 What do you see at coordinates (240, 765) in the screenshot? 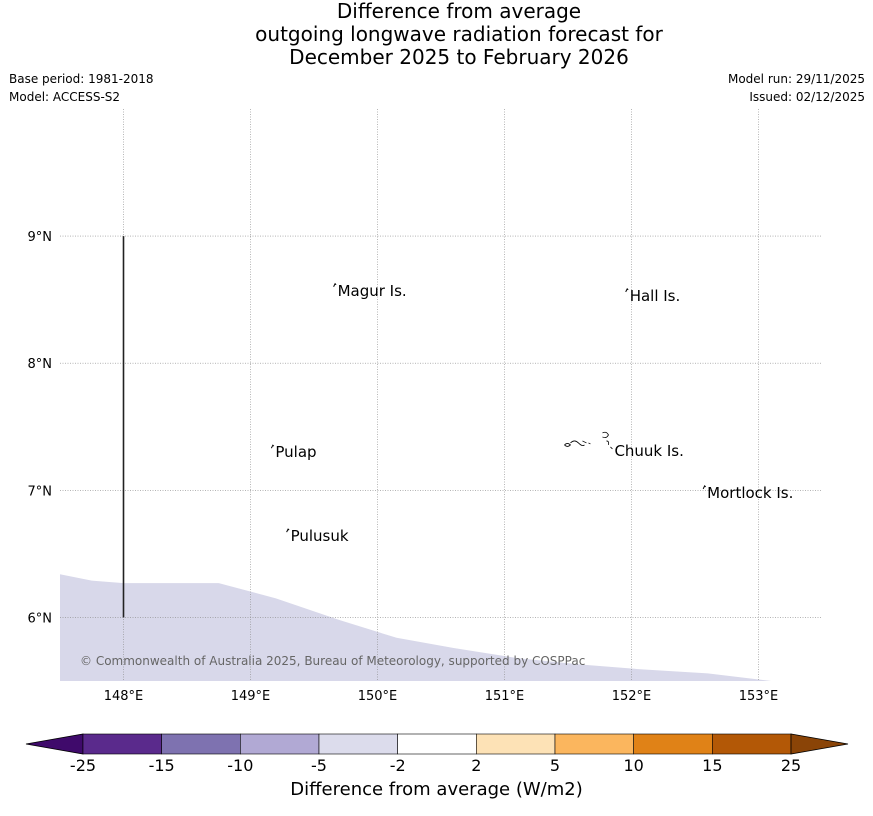
I see `colorbar-tick-label: -10` at bounding box center [240, 765].